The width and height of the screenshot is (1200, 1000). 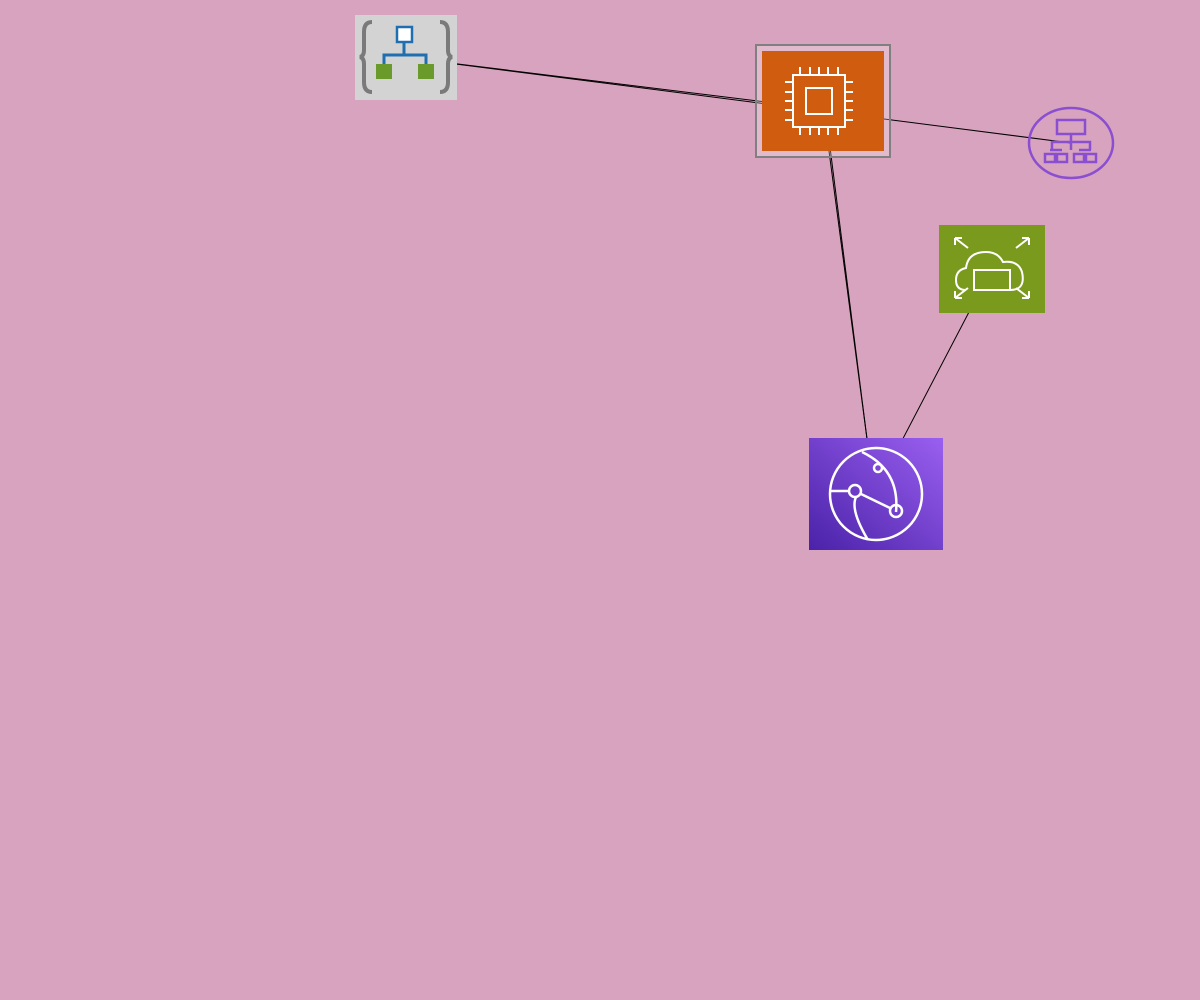 I want to click on edge-ec2-to-cloudfront, so click(x=850, y=297).